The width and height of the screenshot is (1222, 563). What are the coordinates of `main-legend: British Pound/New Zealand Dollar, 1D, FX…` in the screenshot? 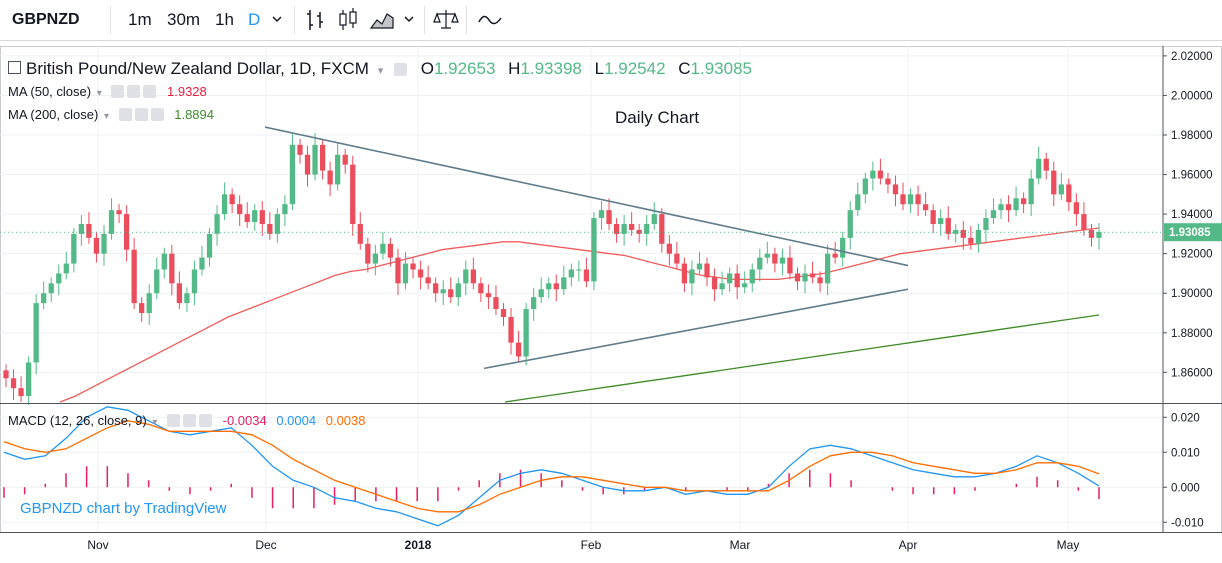 It's located at (380, 69).